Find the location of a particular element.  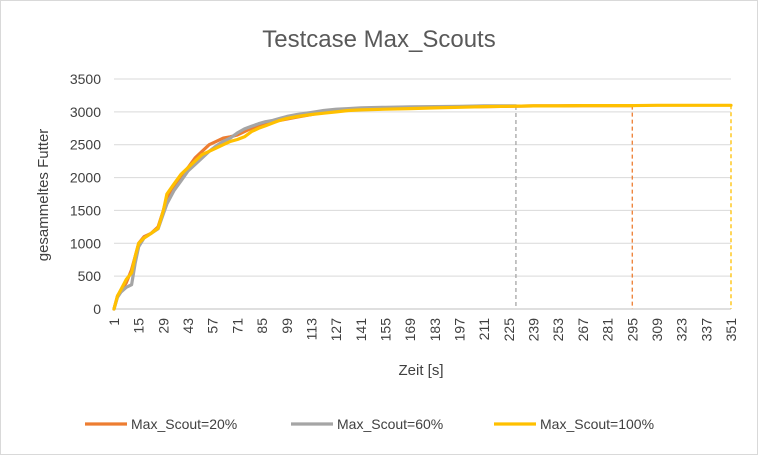

x-tick-label: 225 is located at coordinates (509, 330).